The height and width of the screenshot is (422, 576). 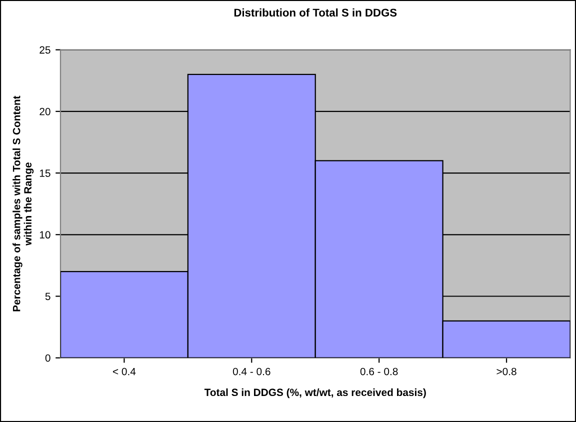 I want to click on x-tick-label: >0.8, so click(x=506, y=372).